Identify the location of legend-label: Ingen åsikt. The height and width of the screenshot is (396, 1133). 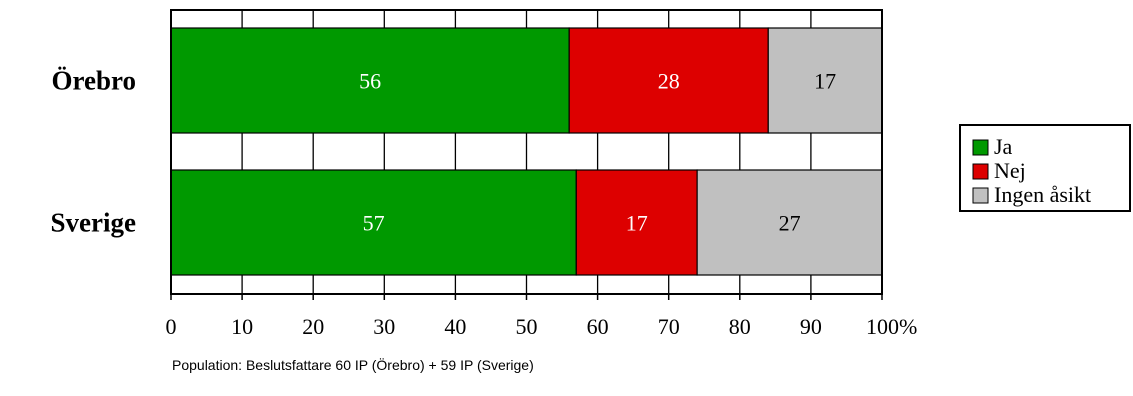
(1042, 194).